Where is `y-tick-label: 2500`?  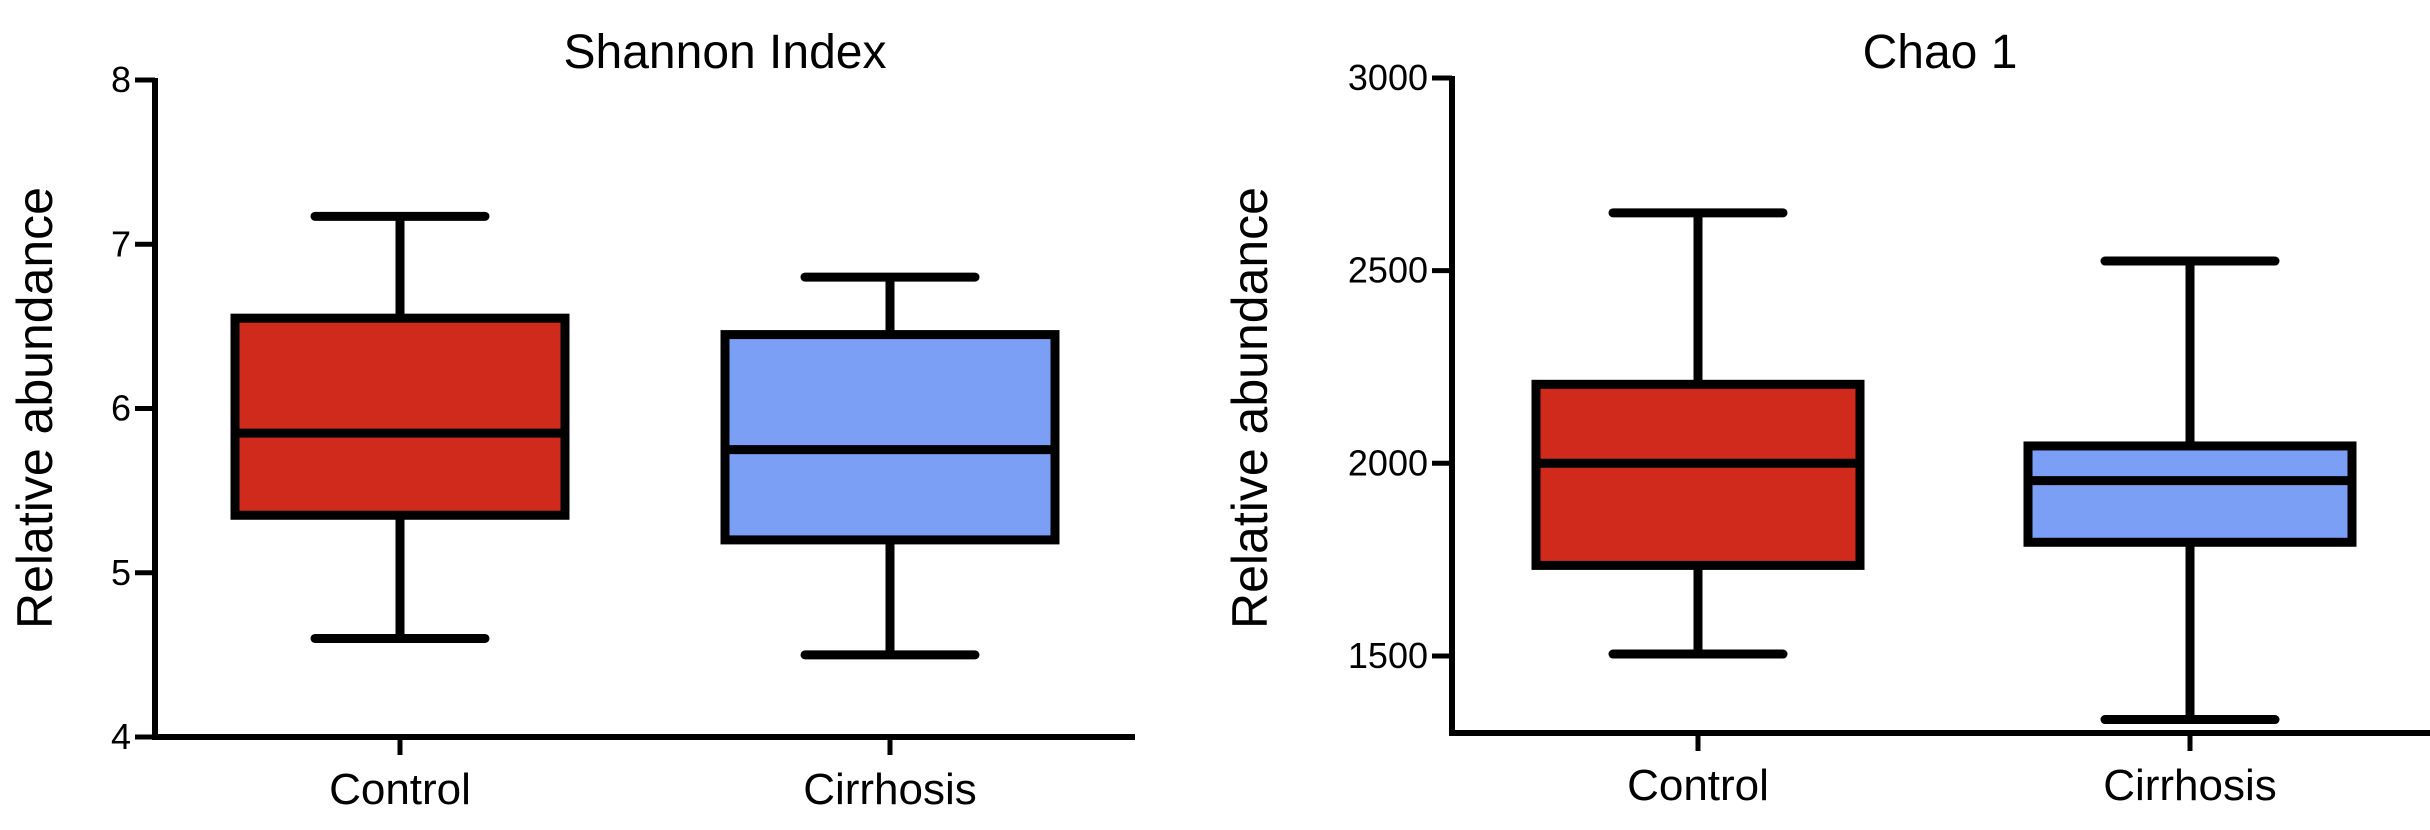
y-tick-label: 2500 is located at coordinates (1388, 270).